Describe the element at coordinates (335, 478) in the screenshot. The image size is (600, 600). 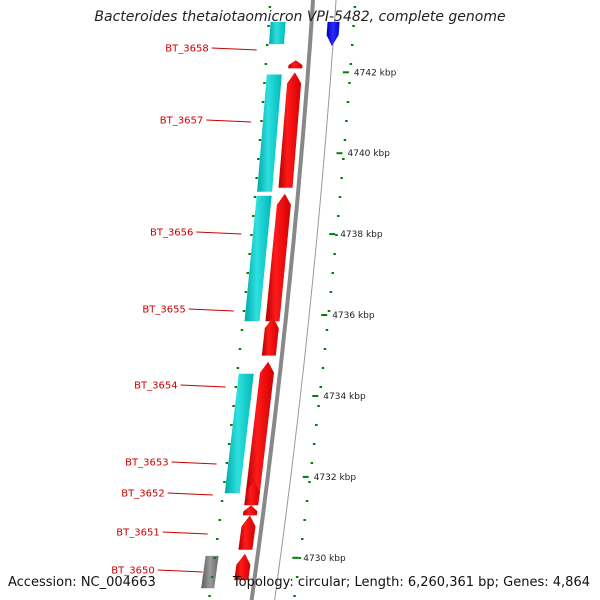
I see `tick-label: 4732 kbp` at that location.